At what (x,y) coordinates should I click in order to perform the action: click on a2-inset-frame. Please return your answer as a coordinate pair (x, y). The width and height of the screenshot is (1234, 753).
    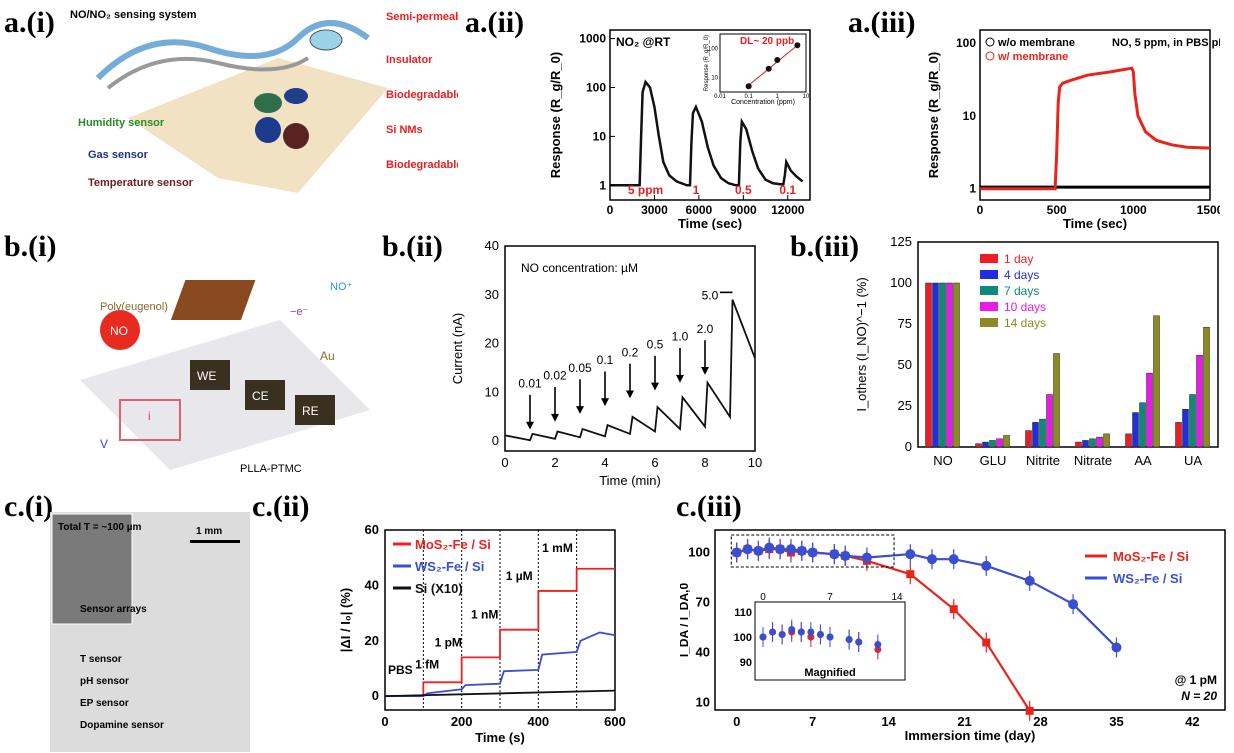
    Looking at the image, I should click on (763, 63).